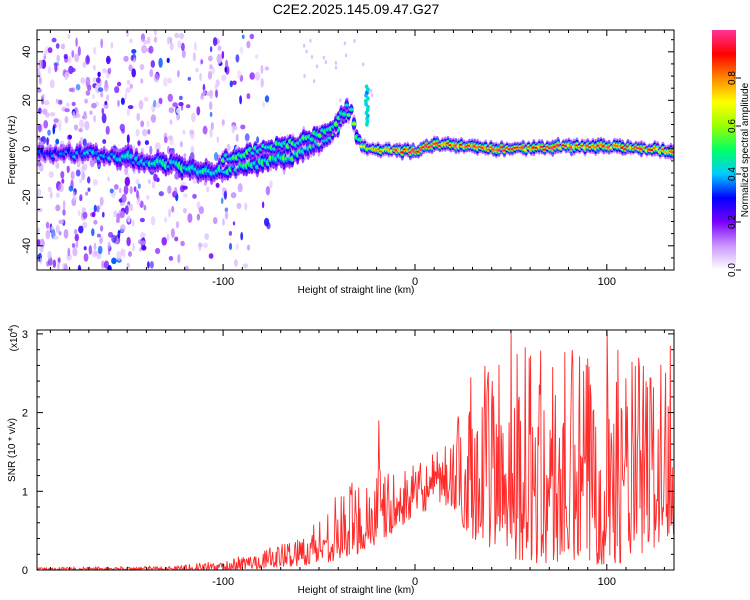 The height and width of the screenshot is (600, 750). Describe the element at coordinates (223, 582) in the screenshot. I see `x-tick-label: -100` at that location.